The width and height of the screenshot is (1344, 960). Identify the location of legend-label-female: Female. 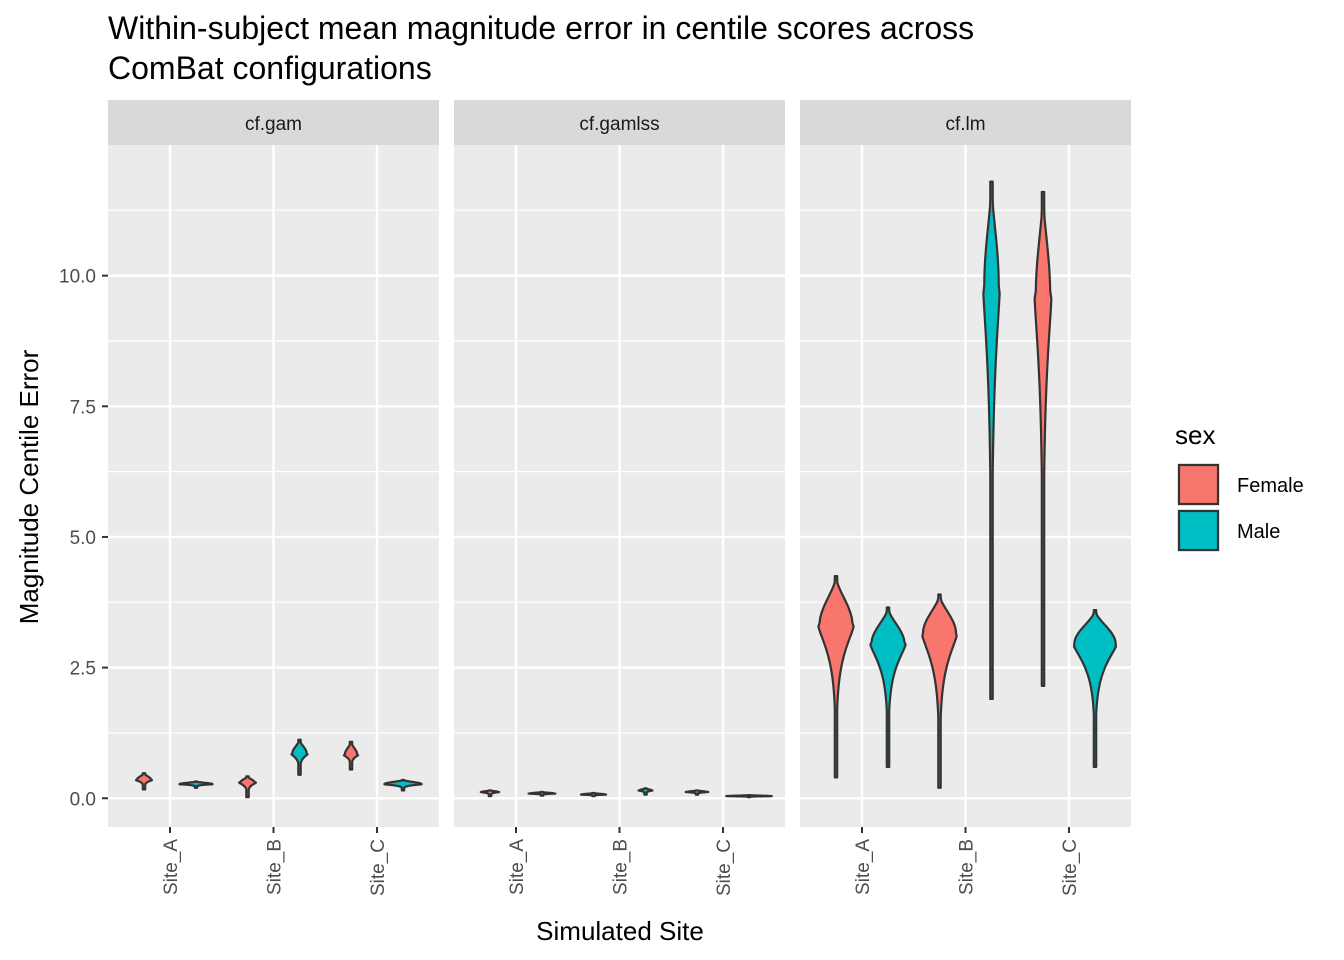
(1270, 486).